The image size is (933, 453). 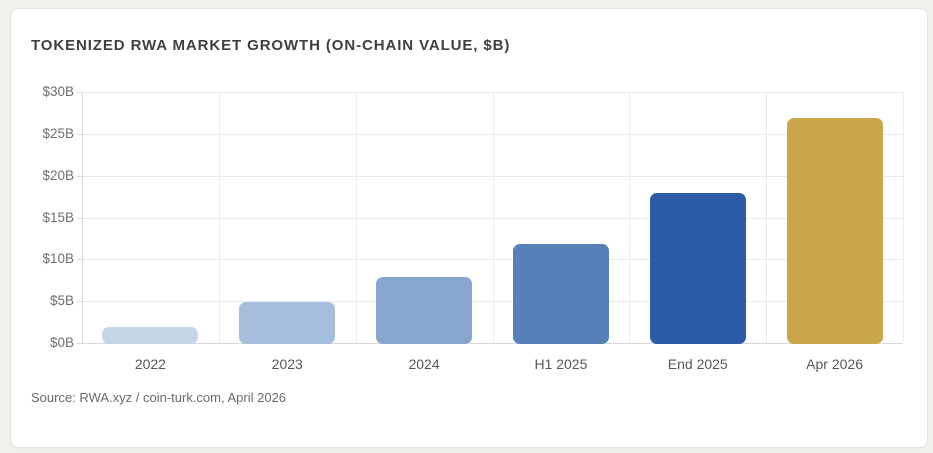 What do you see at coordinates (697, 364) in the screenshot?
I see `xtick-label-end-2025: End 2025` at bounding box center [697, 364].